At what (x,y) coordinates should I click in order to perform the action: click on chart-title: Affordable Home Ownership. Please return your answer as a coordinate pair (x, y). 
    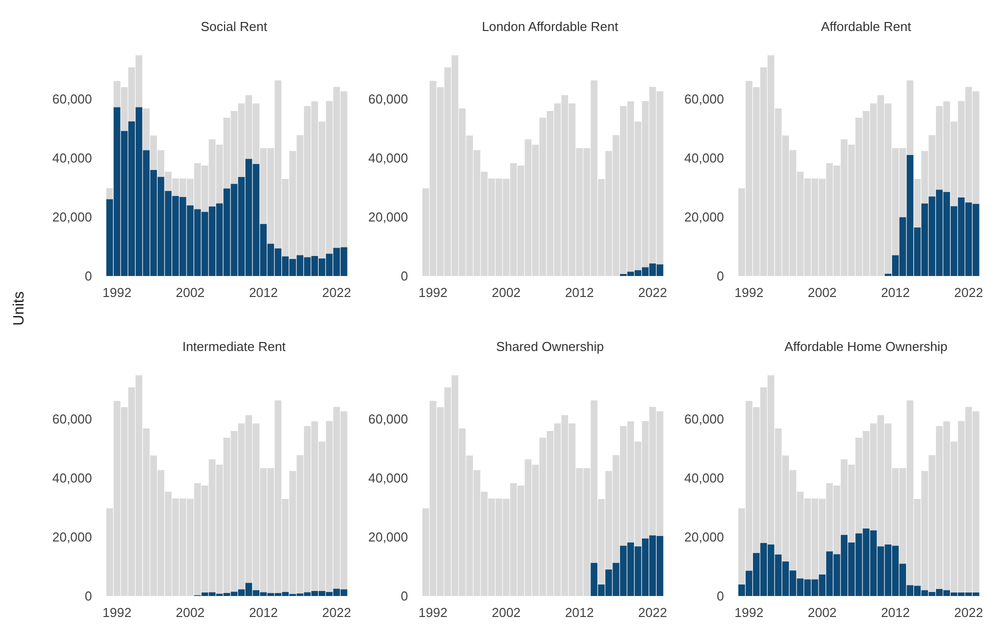
    Looking at the image, I should click on (866, 346).